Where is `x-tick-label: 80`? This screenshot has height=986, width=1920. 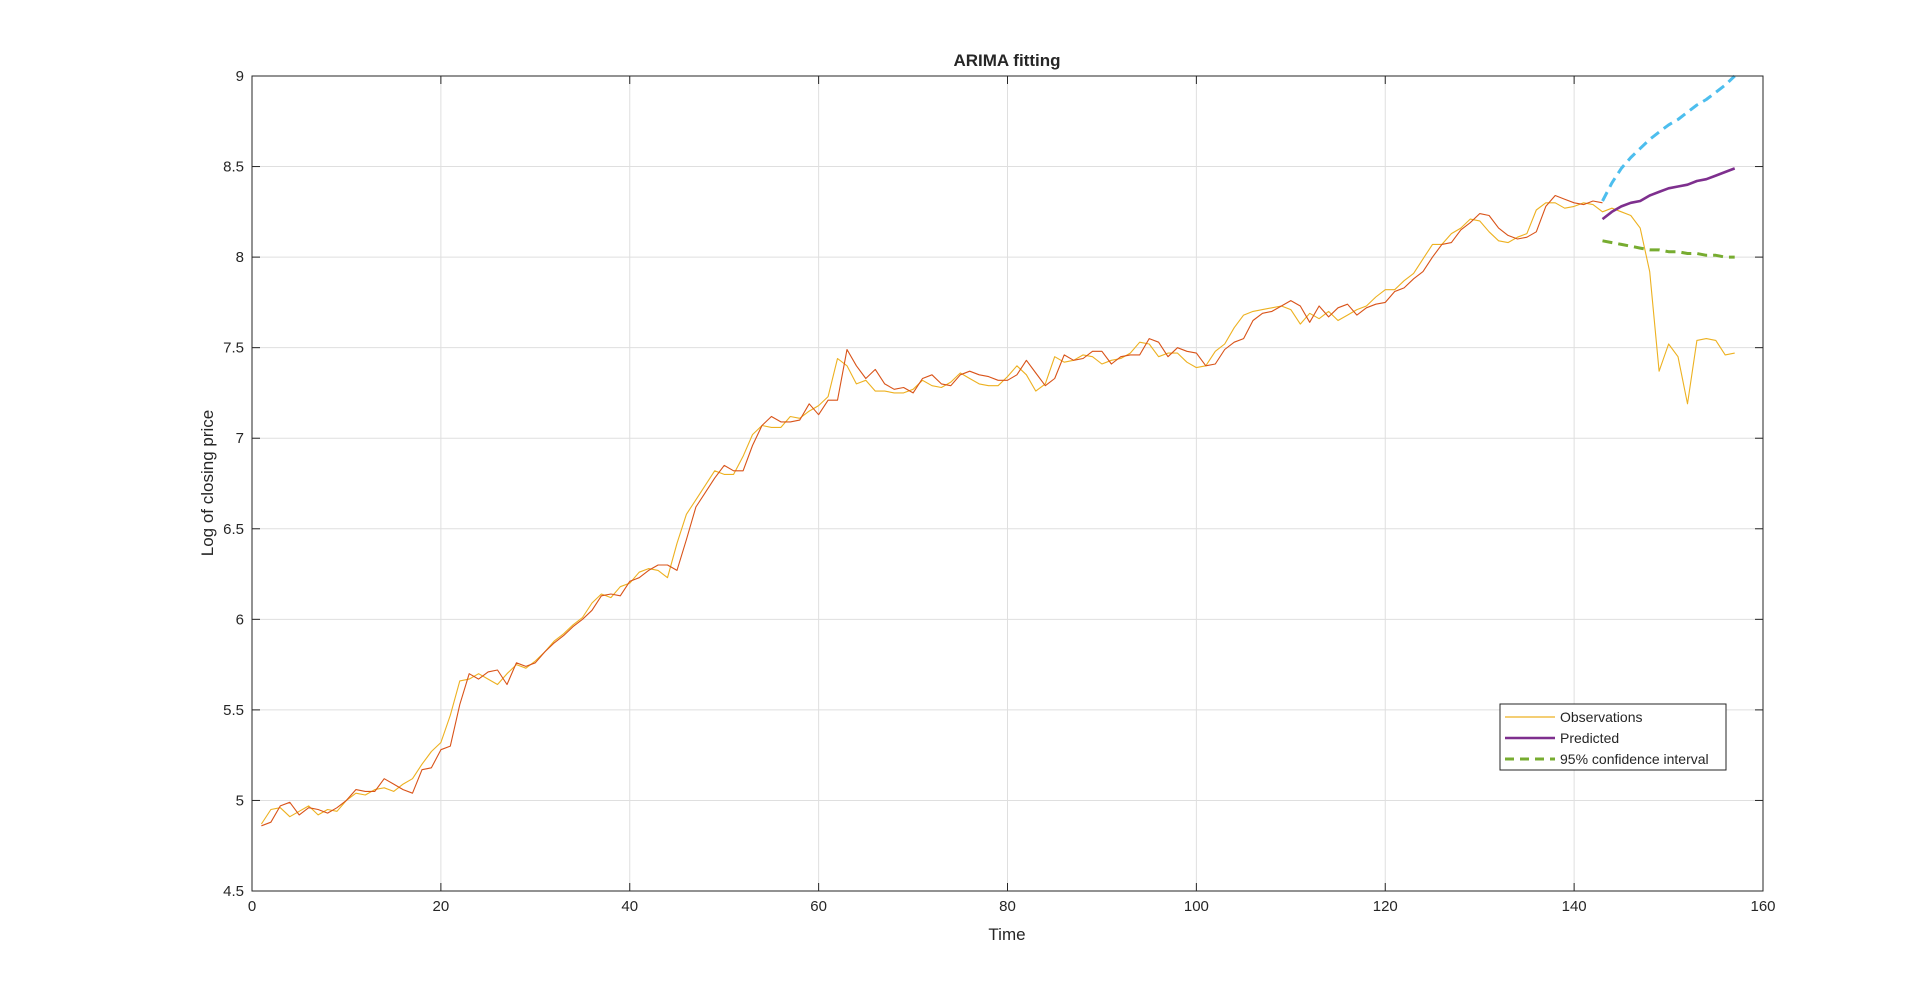
x-tick-label: 80 is located at coordinates (1007, 906).